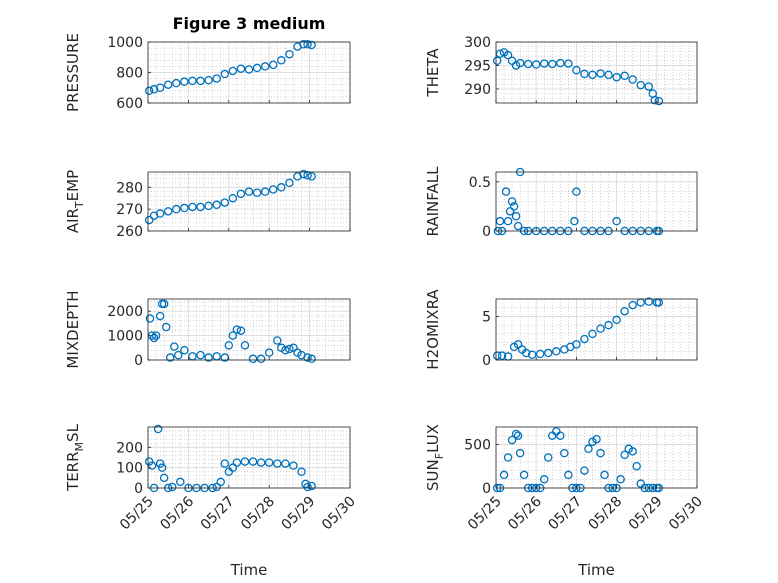 The width and height of the screenshot is (778, 583). I want to click on y-tick-label: 295, so click(477, 66).